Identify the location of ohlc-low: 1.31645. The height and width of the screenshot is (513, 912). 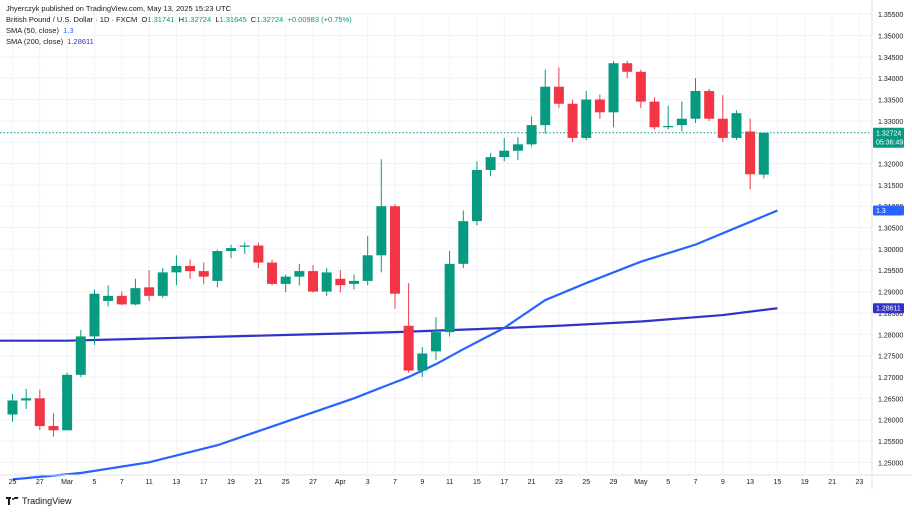
(233, 19).